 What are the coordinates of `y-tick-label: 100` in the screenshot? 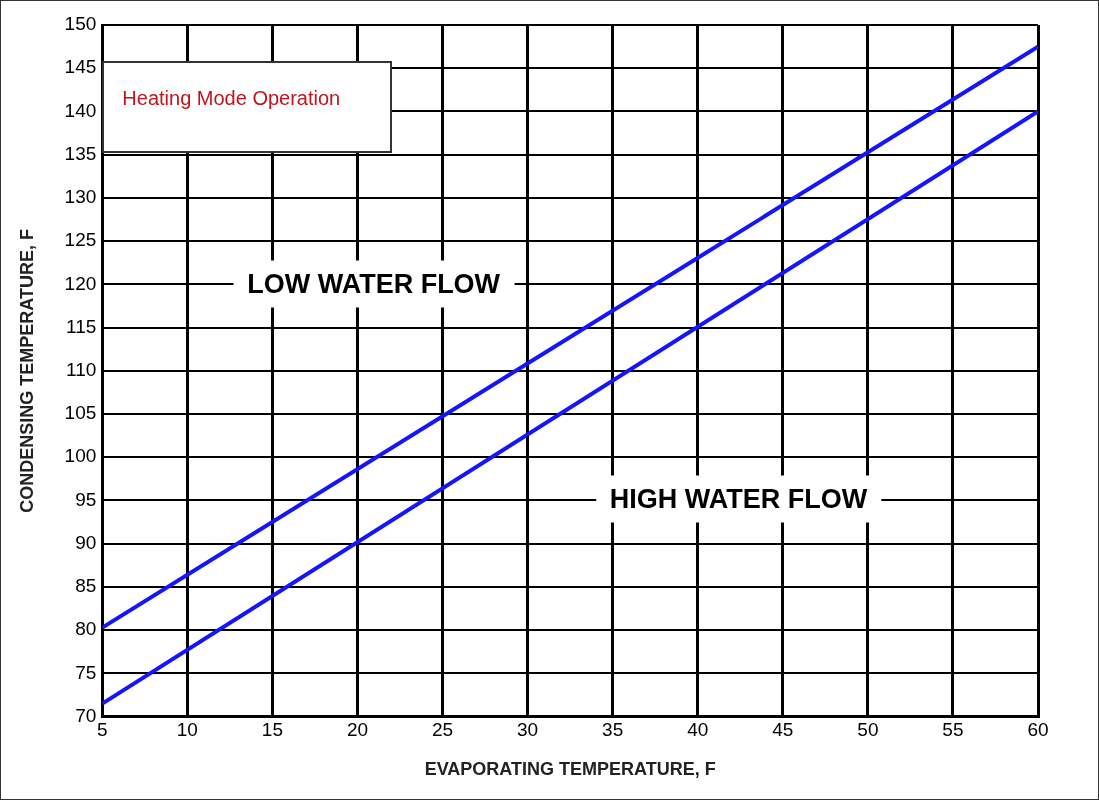 It's located at (80, 456).